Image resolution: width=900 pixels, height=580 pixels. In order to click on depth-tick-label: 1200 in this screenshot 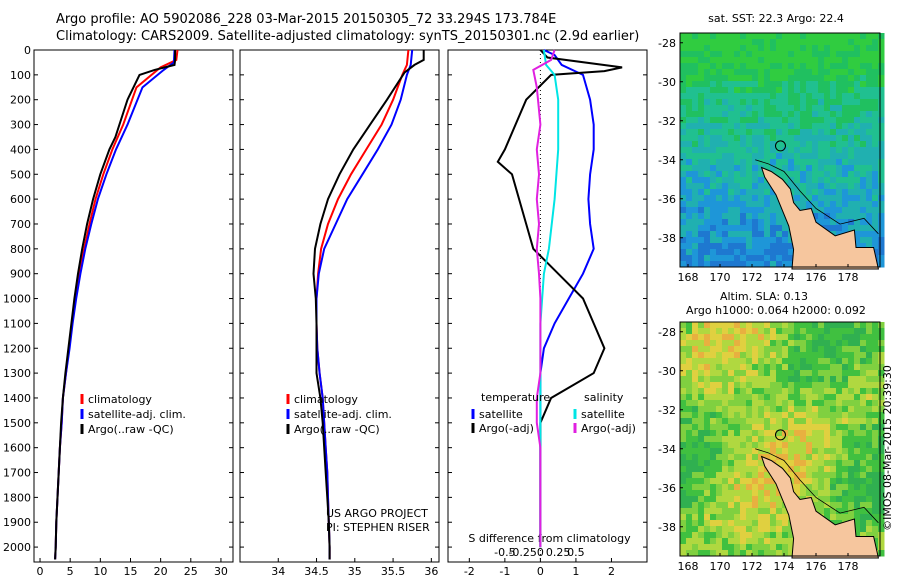, I will do `click(17, 348)`.